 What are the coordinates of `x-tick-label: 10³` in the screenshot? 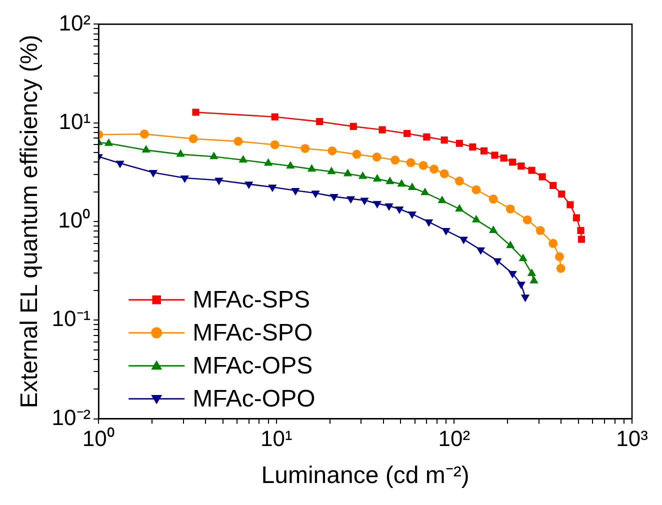 It's located at (632, 439).